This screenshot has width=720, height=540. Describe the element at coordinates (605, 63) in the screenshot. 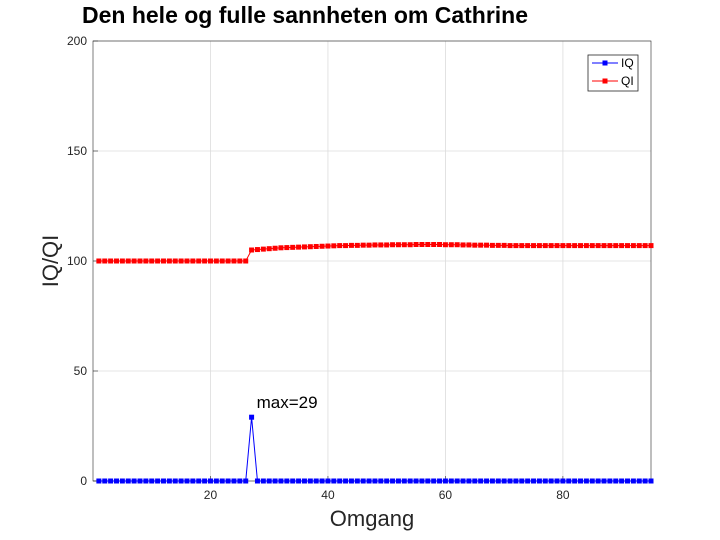

I see `legend-marker-iq` at that location.